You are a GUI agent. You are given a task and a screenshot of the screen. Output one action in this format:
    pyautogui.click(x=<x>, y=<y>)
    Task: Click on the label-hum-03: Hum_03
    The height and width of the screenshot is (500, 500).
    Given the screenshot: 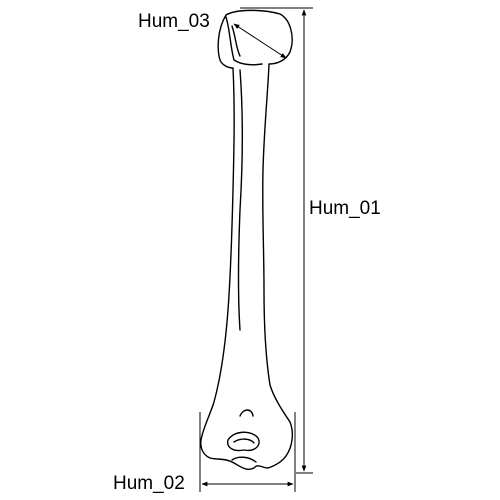 What is the action you would take?
    pyautogui.click(x=174, y=21)
    